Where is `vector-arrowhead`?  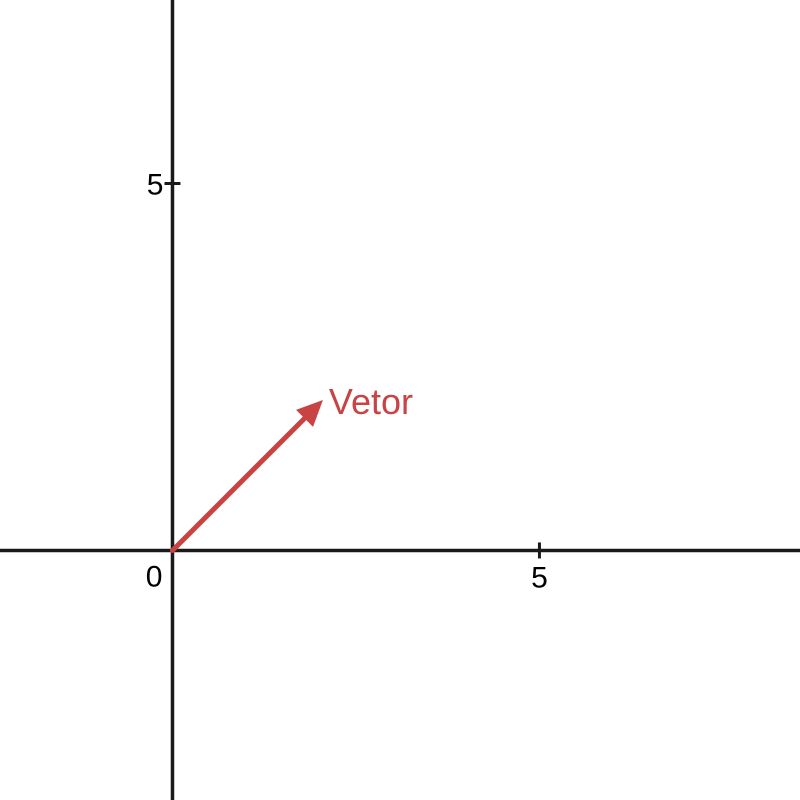 vector-arrowhead is located at coordinates (309, 413).